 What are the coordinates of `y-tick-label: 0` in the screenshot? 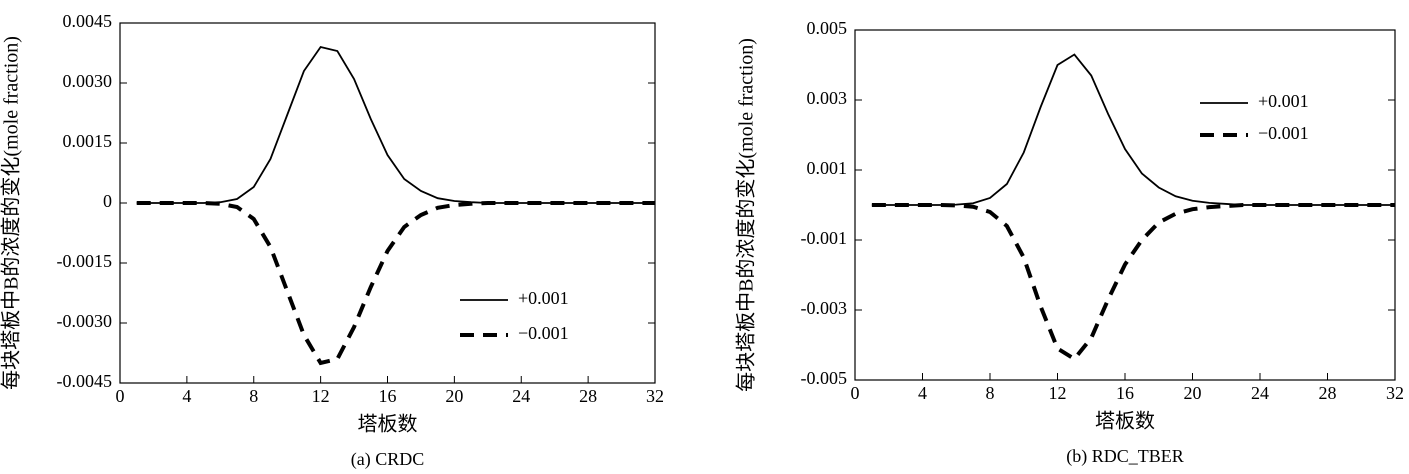 It's located at (107, 201).